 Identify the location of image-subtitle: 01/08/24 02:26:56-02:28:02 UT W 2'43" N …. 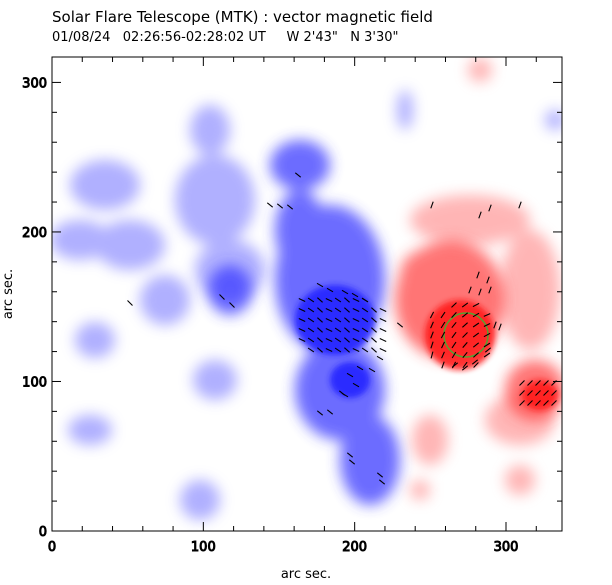
(225, 37).